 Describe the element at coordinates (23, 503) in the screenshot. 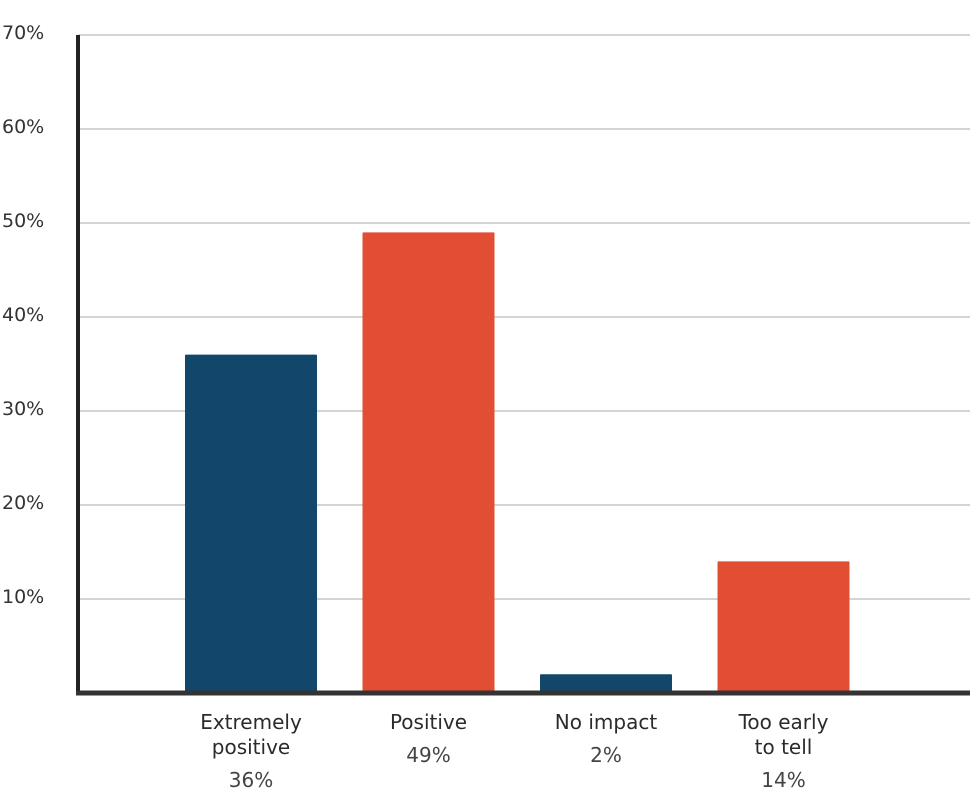

I see `y-tick-label: 20%` at that location.